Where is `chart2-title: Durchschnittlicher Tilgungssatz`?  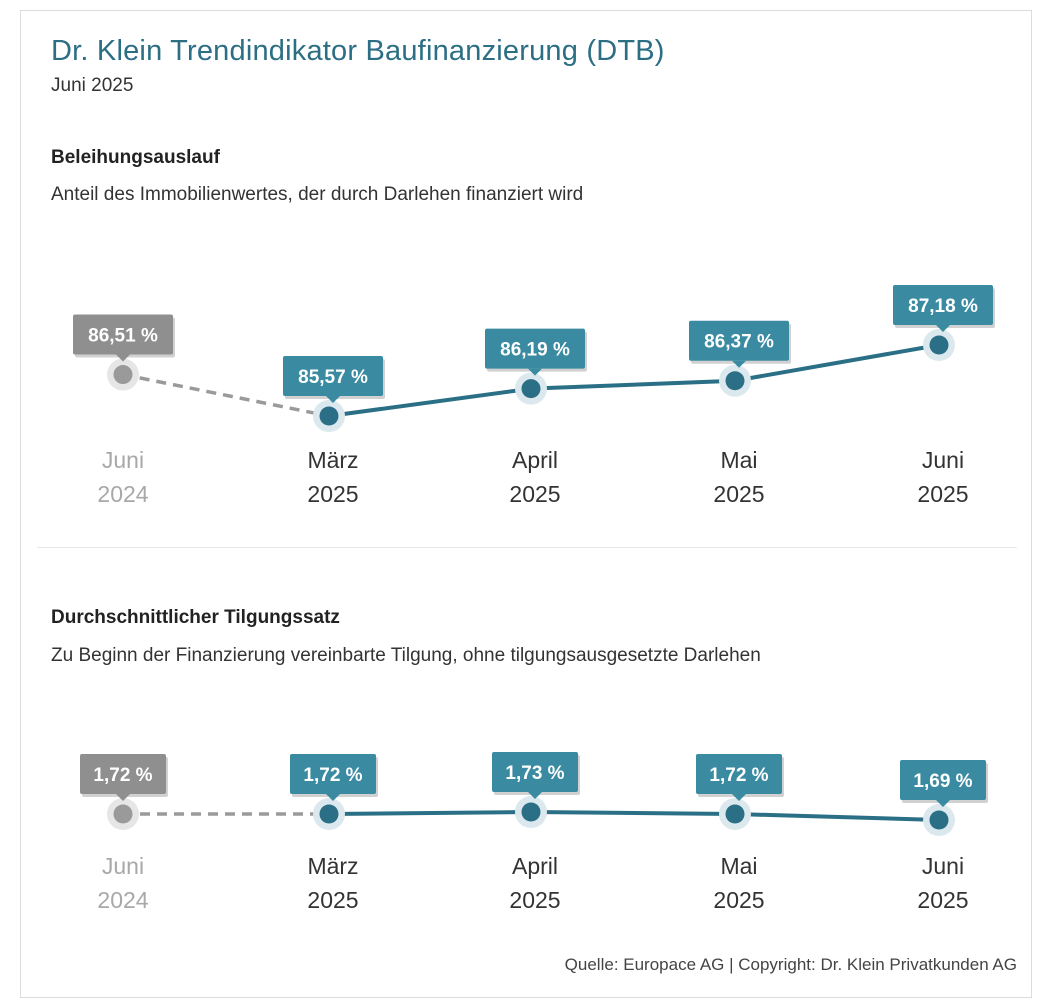
chart2-title: Durchschnittlicher Tilgungssatz is located at coordinates (195, 617).